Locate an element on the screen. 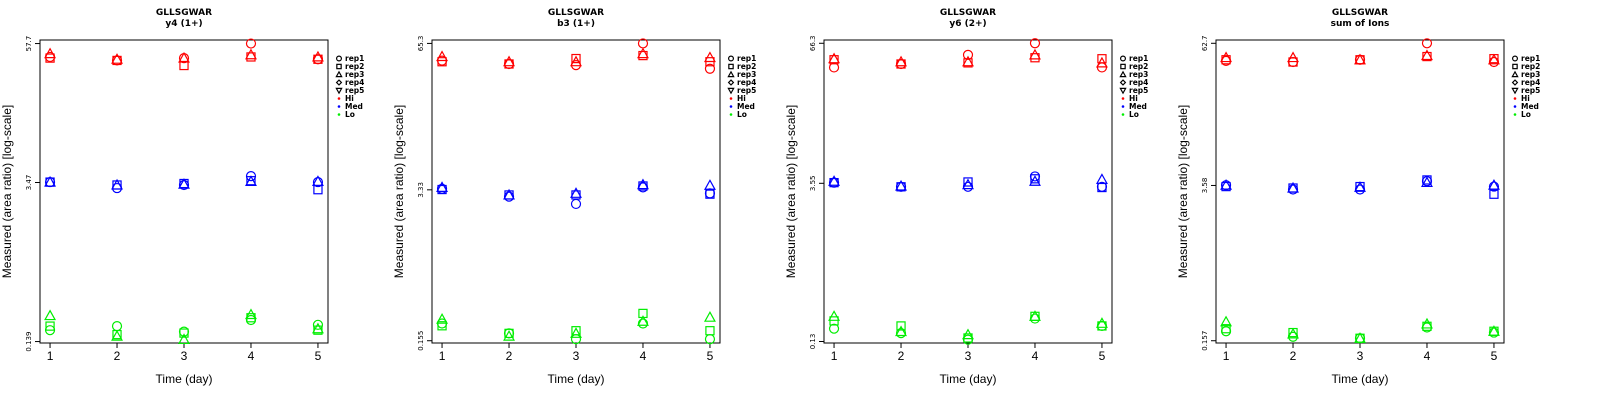 The width and height of the screenshot is (1600, 400). legend-symbol-rep5 is located at coordinates (339, 91).